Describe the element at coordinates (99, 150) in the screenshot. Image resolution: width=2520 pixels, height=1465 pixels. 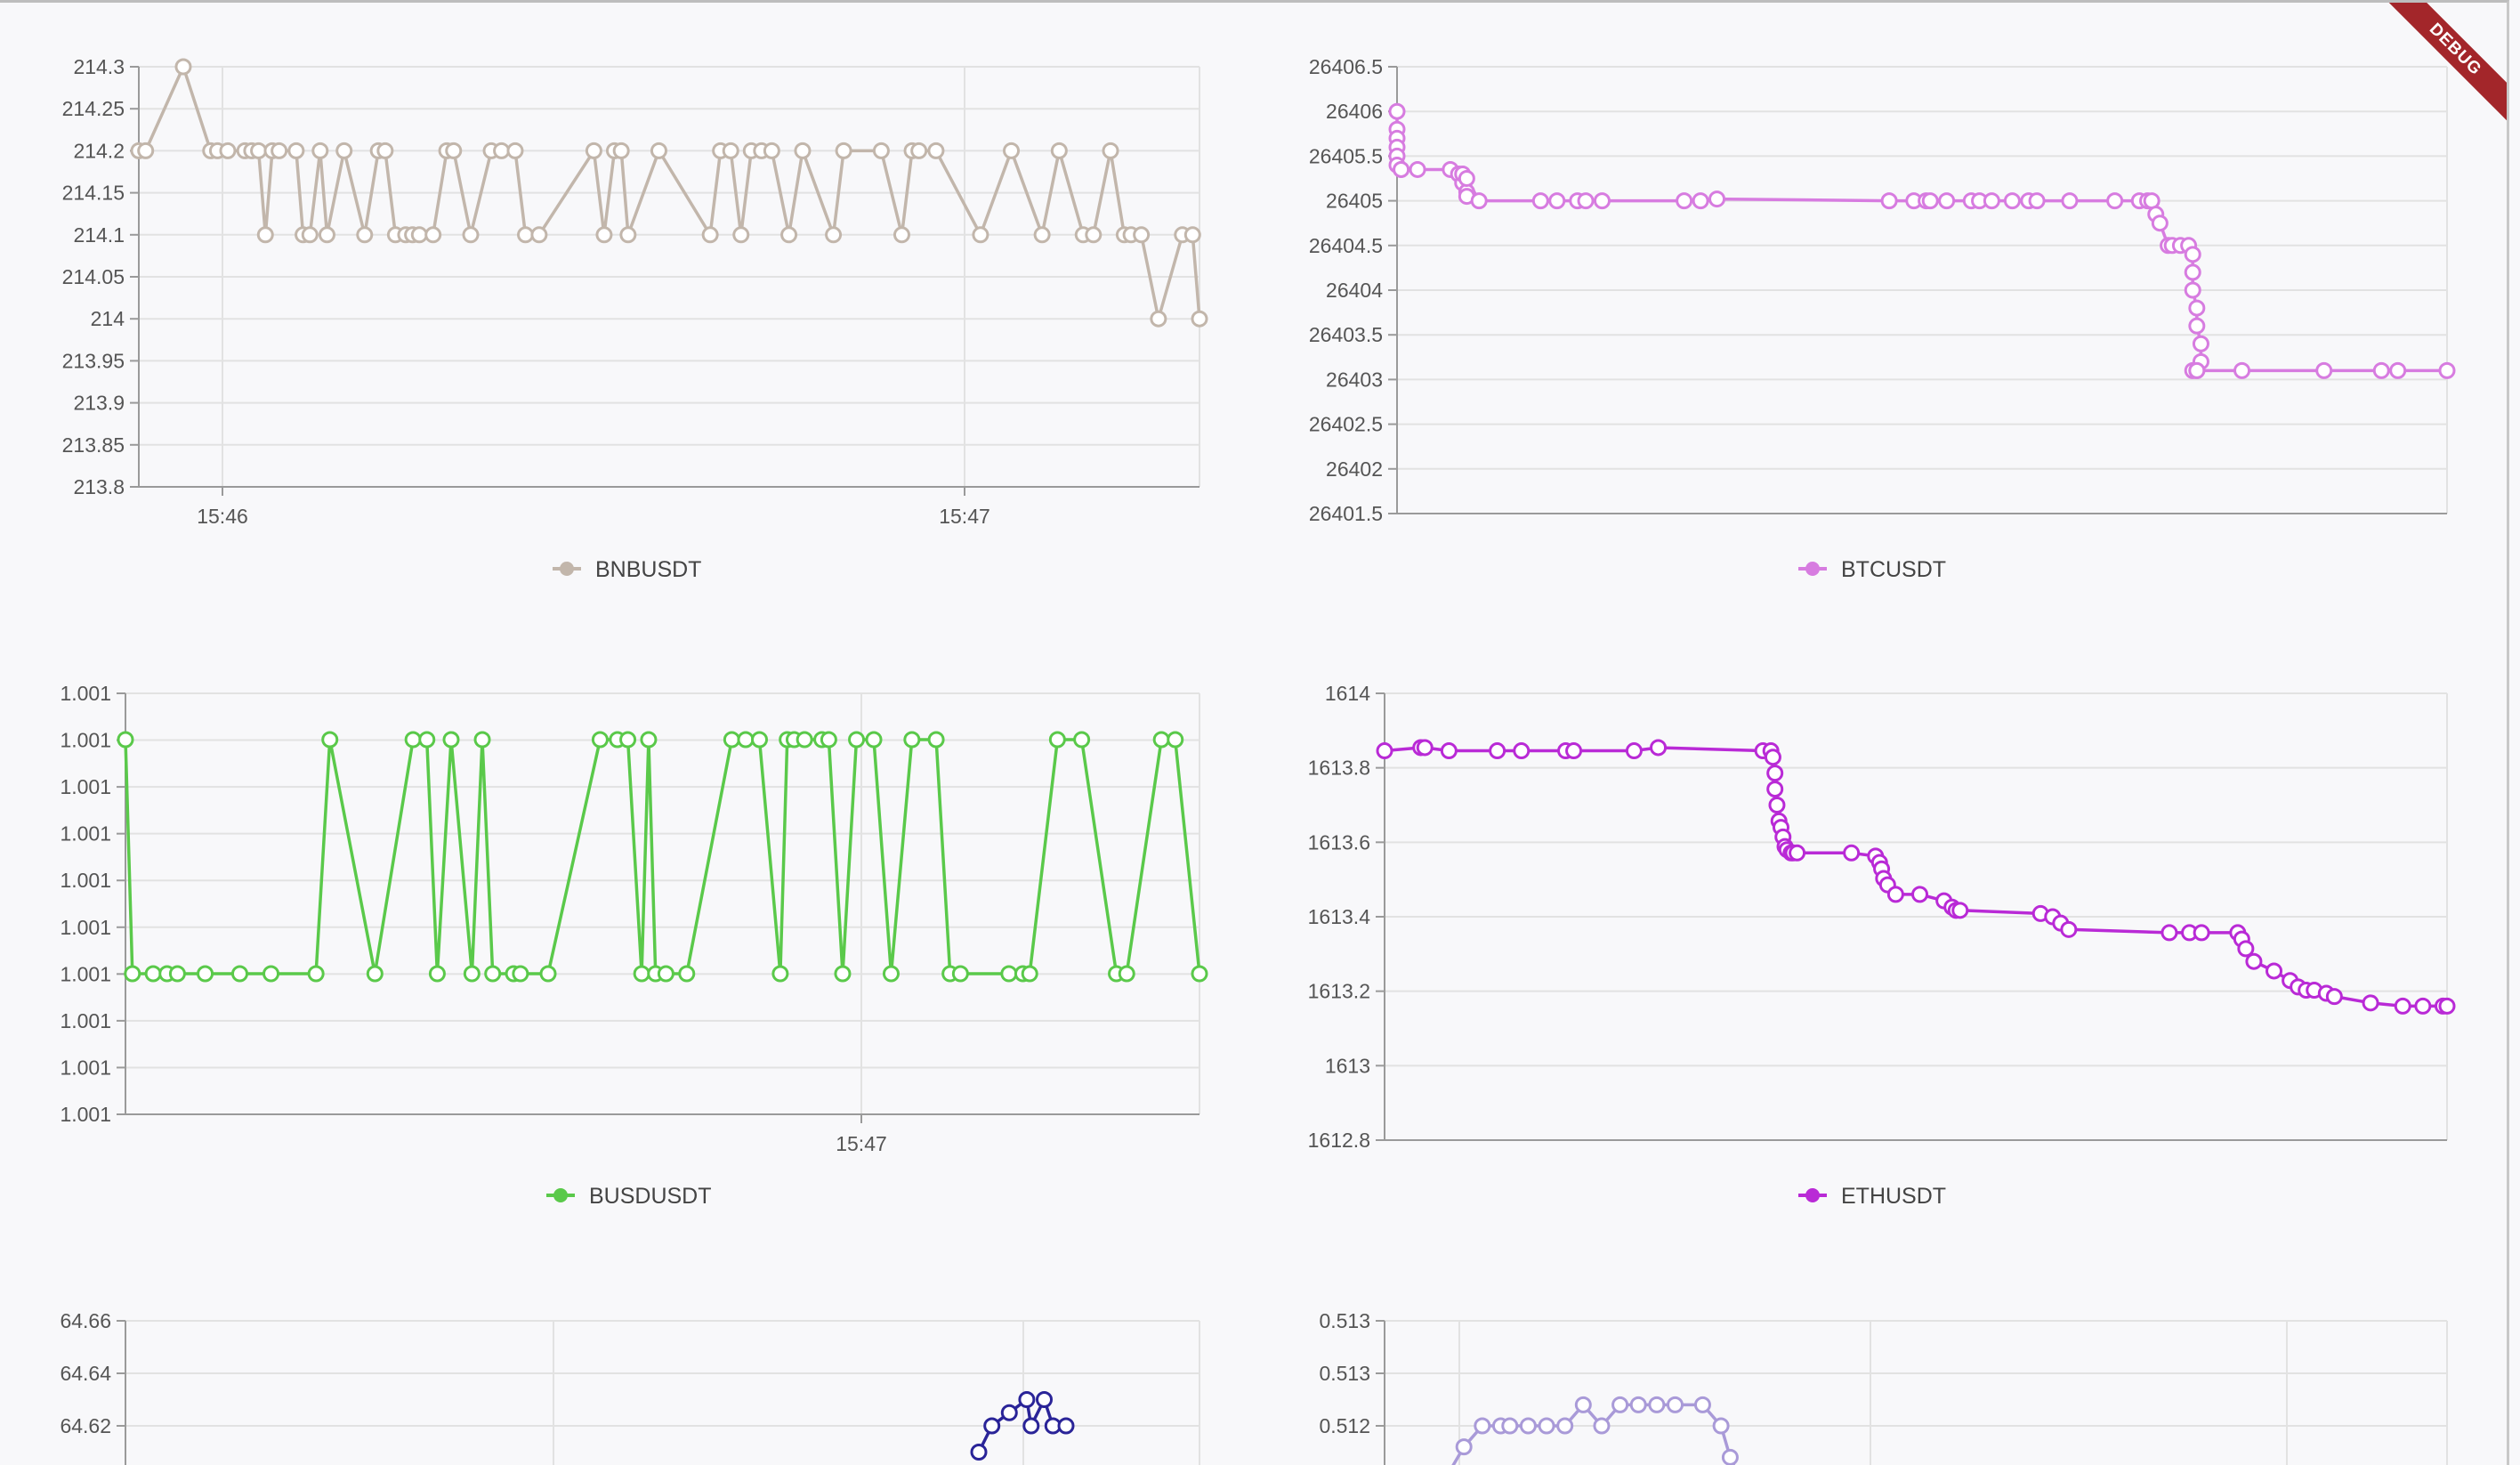
I see `y-tick-label: 214.2` at that location.